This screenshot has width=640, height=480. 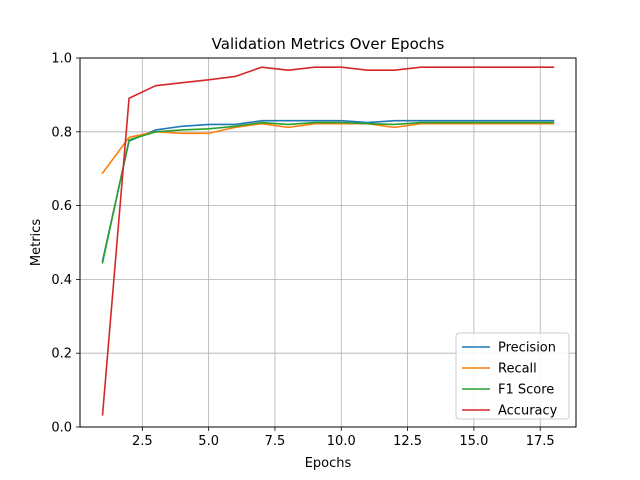 What do you see at coordinates (61, 280) in the screenshot?
I see `y-tick-label: 0.4` at bounding box center [61, 280].